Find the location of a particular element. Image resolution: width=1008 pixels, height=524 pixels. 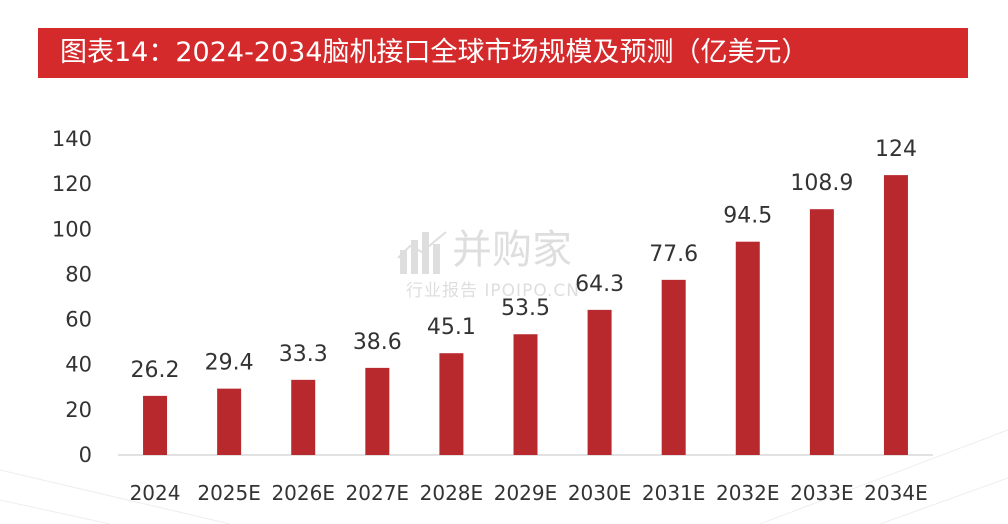

x-tick-label: 2031E is located at coordinates (674, 493).